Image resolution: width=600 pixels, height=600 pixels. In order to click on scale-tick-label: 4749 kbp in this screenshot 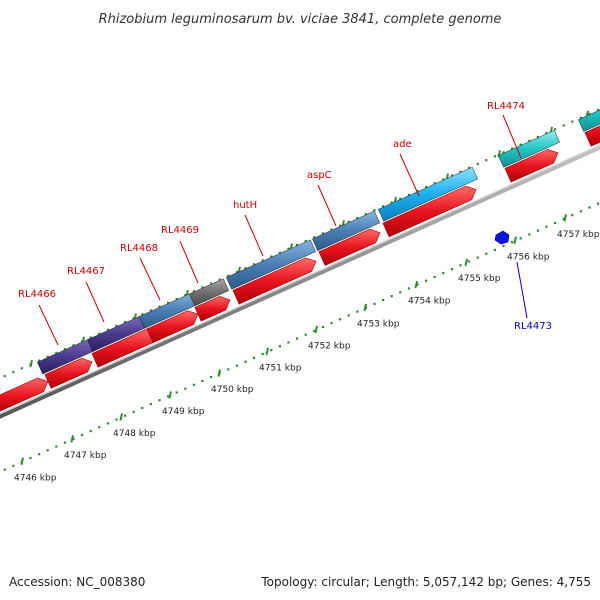, I will do `click(183, 412)`.